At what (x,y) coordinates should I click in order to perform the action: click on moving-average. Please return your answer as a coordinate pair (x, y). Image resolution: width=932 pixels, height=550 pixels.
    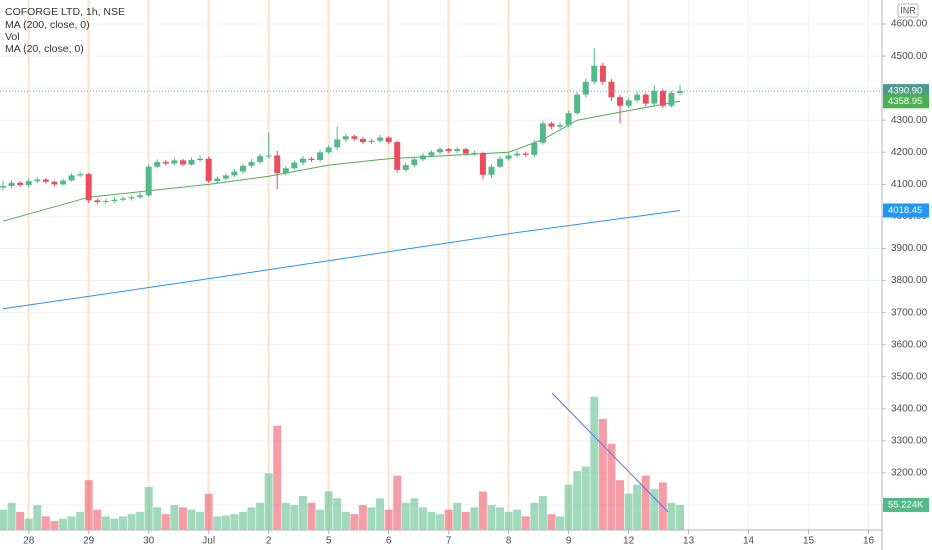
    Looking at the image, I should click on (341, 260).